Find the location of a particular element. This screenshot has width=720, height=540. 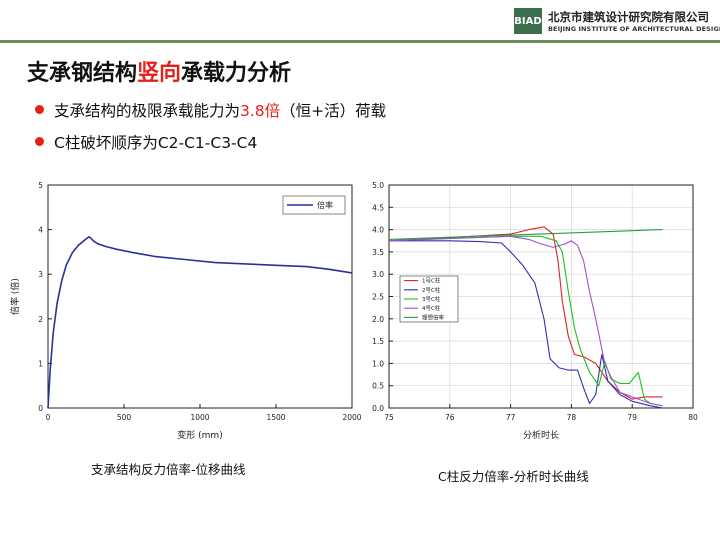

y-tick-label: 1.0 is located at coordinates (378, 363).